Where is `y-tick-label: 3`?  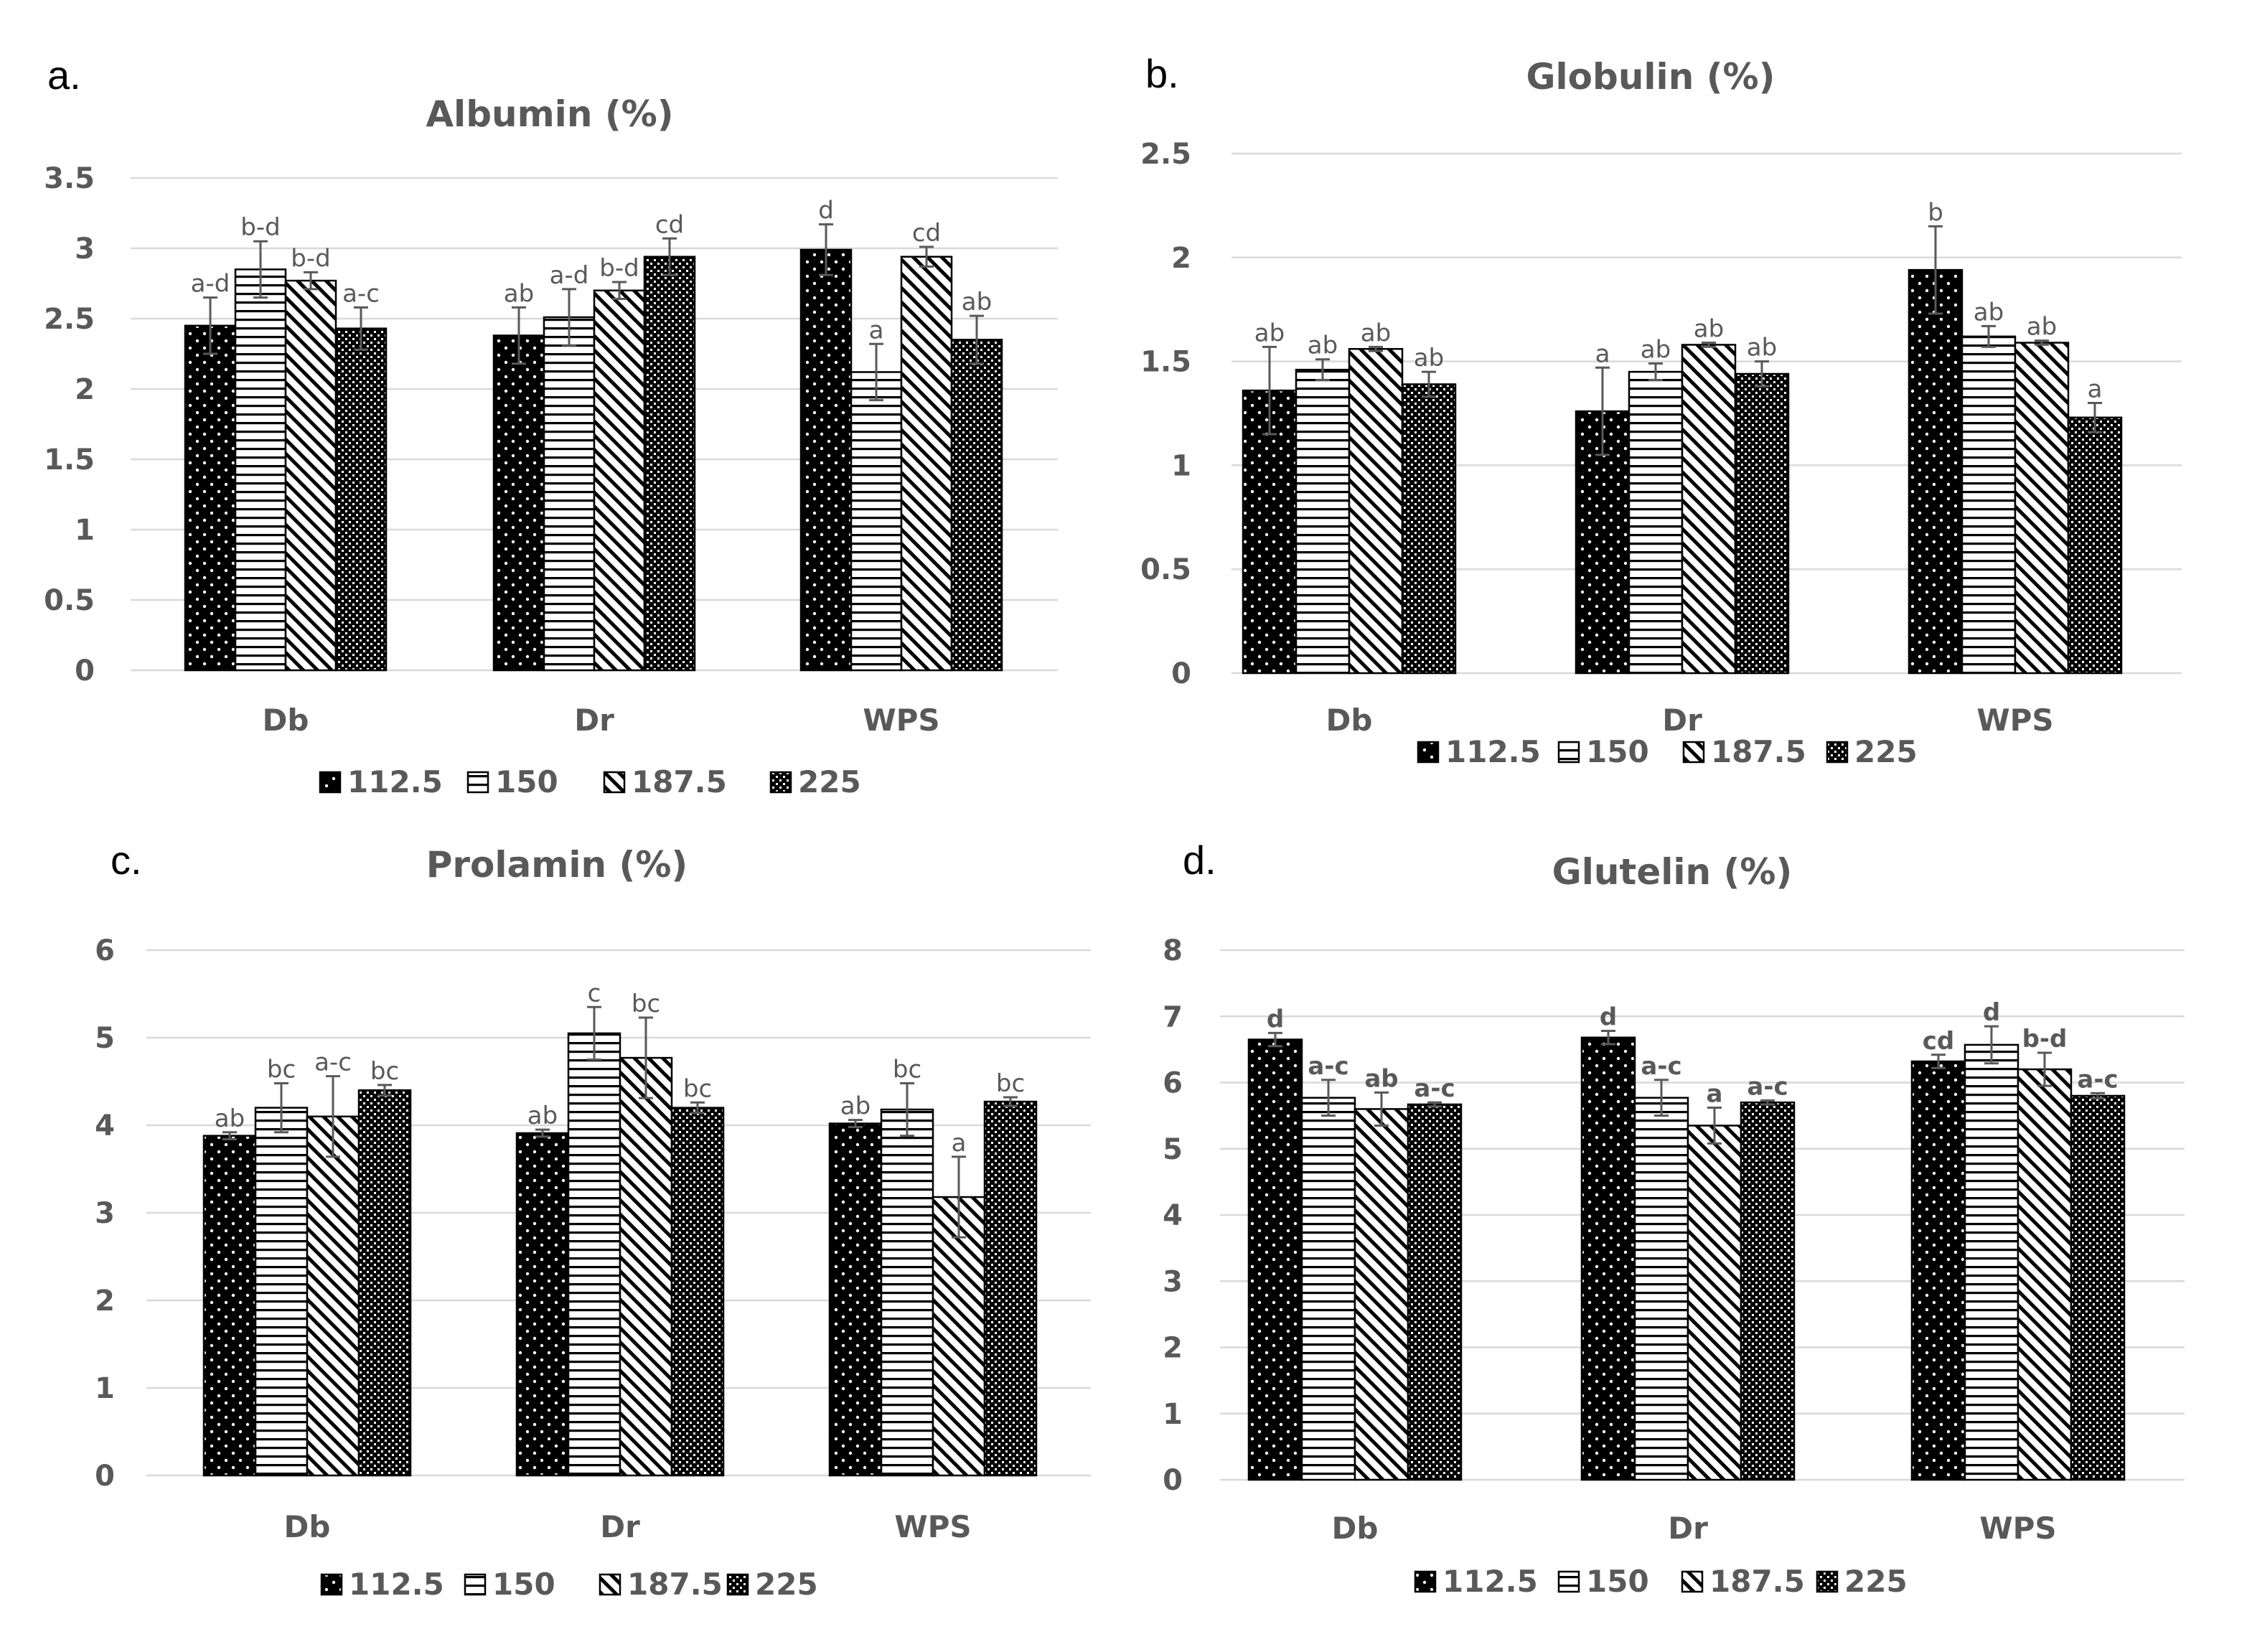 y-tick-label: 3 is located at coordinates (85, 249).